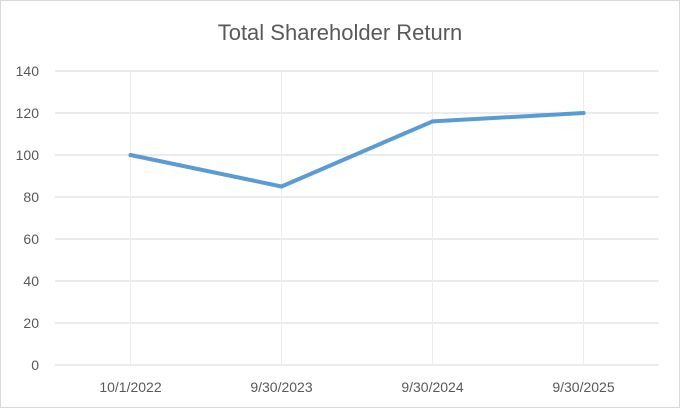 The height and width of the screenshot is (408, 680). What do you see at coordinates (281, 387) in the screenshot?
I see `x-tick-label: 9/30/2023` at bounding box center [281, 387].